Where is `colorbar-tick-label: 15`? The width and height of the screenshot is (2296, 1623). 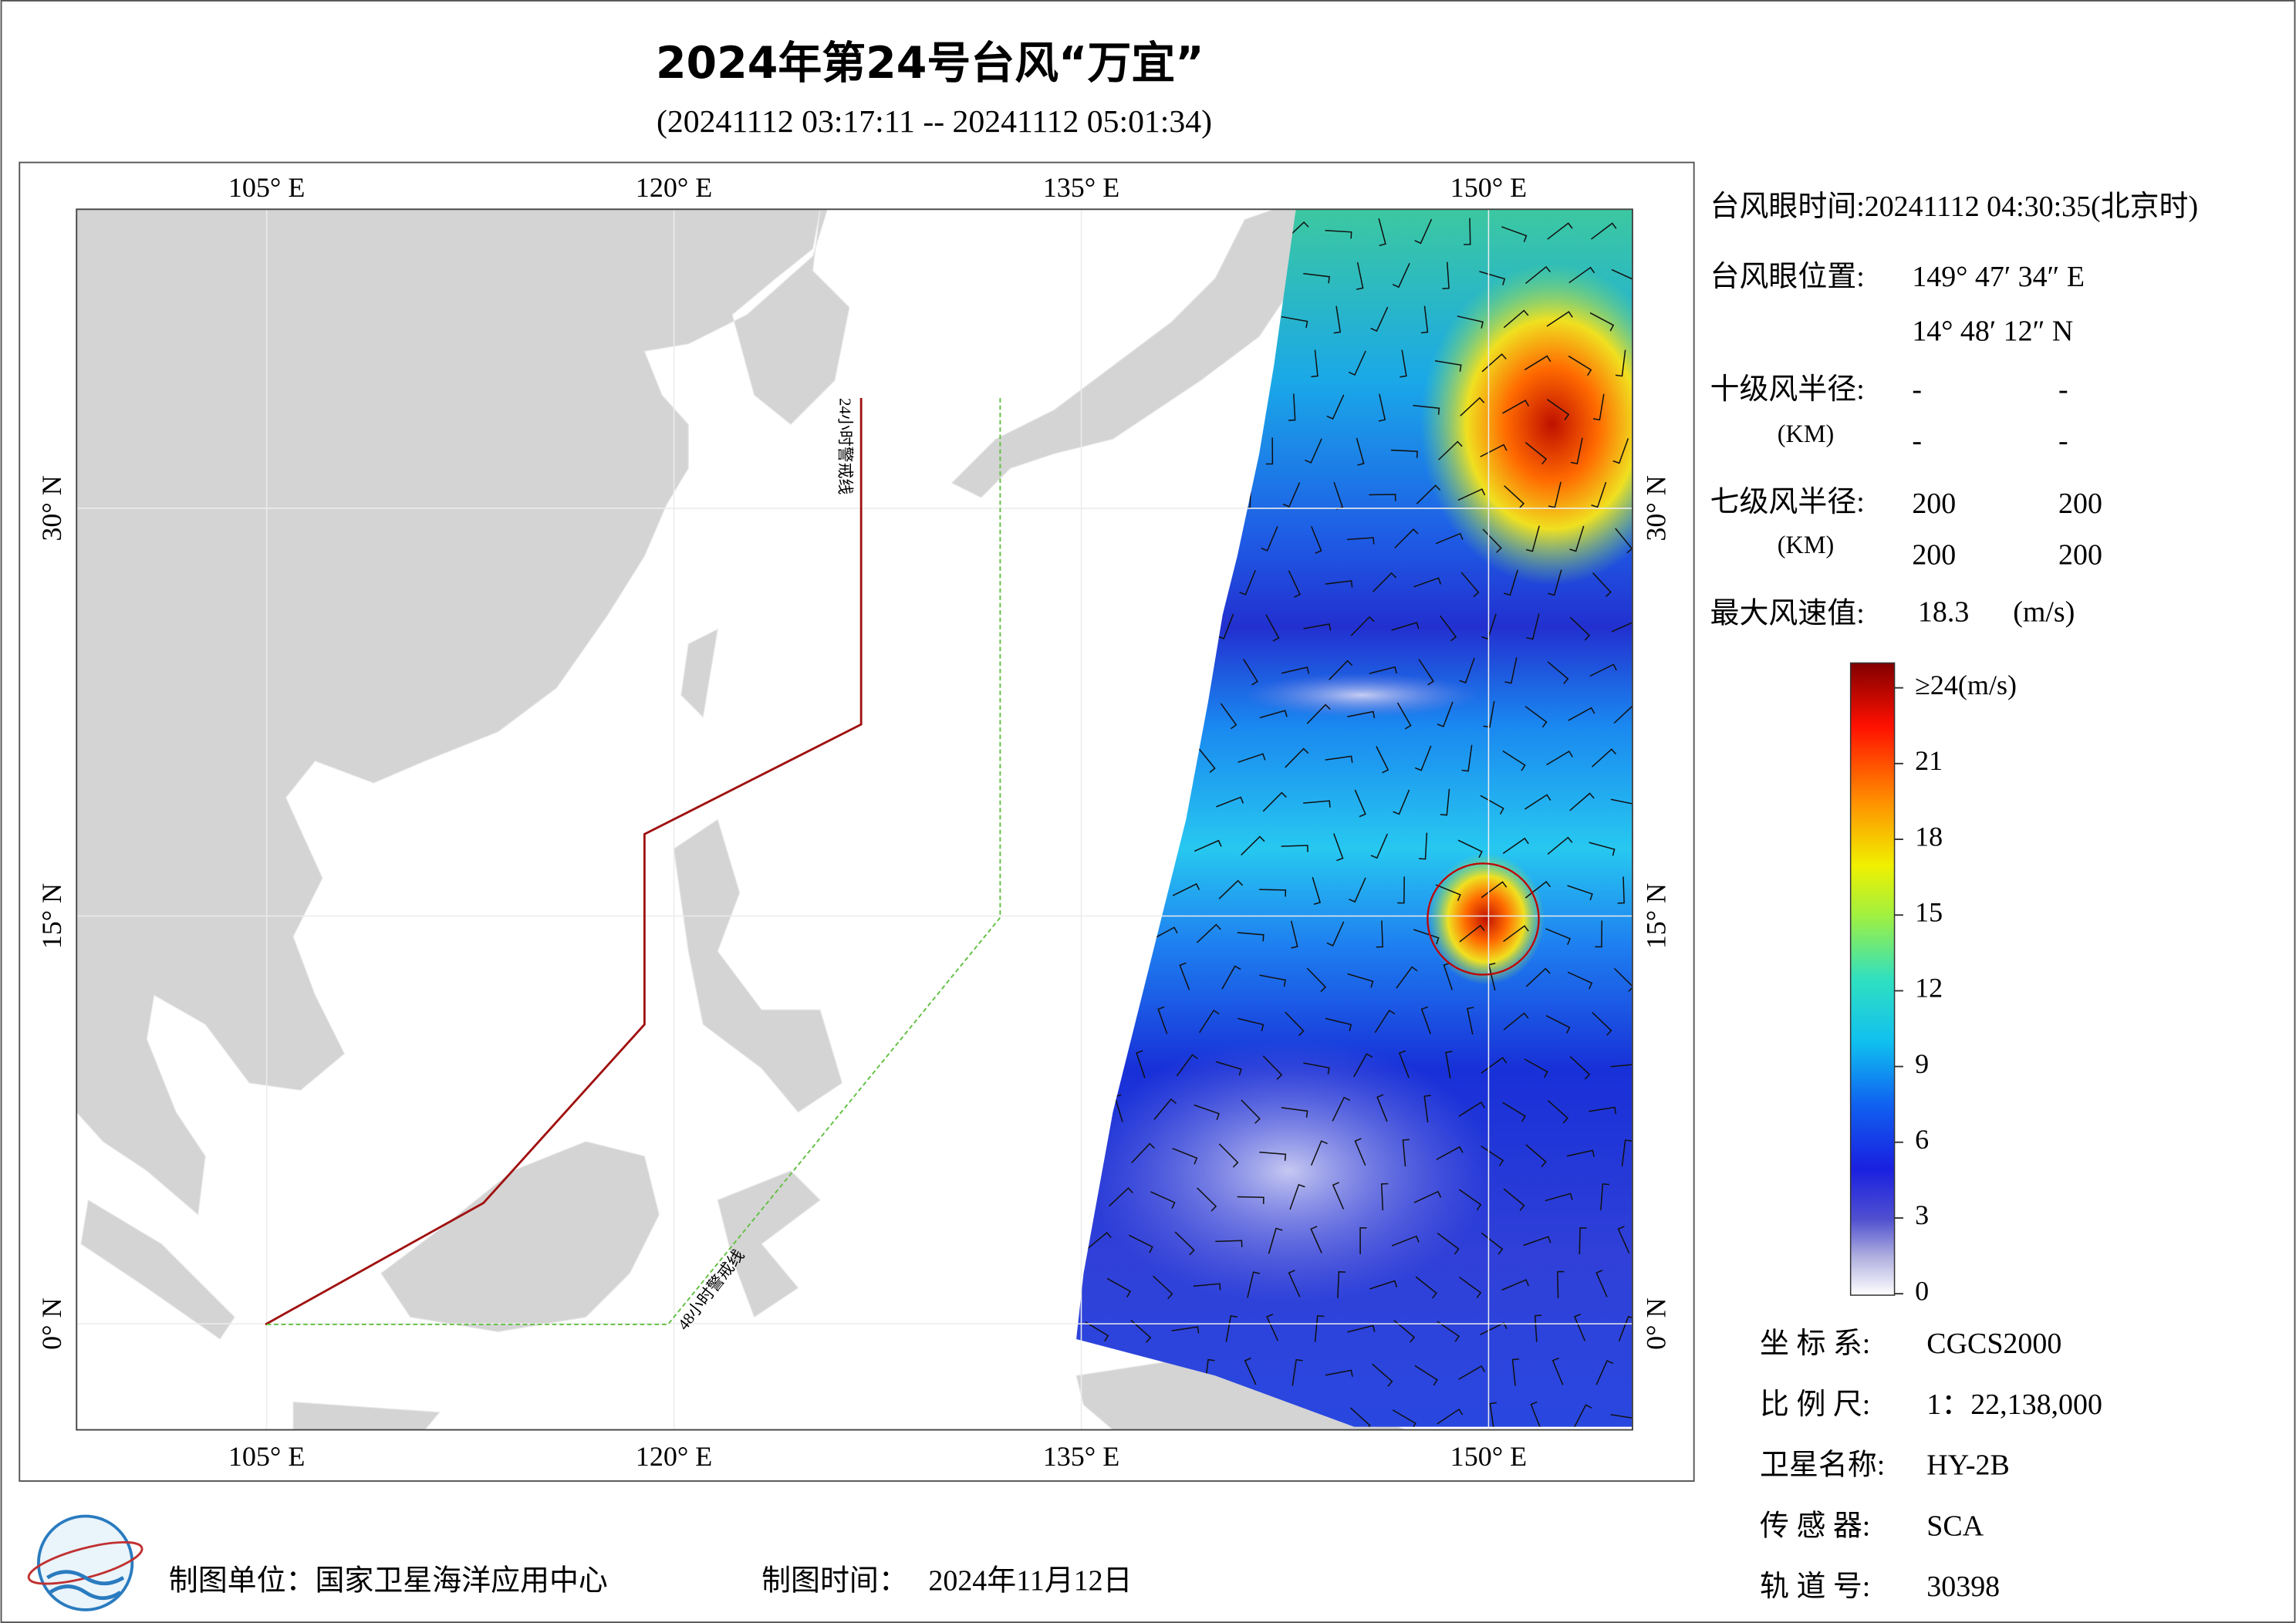 colorbar-tick-label: 15 is located at coordinates (1929, 911).